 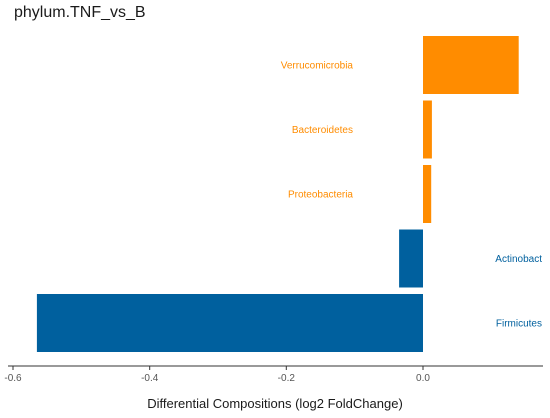 I want to click on bar-verrucomicrobia, so click(x=471, y=65).